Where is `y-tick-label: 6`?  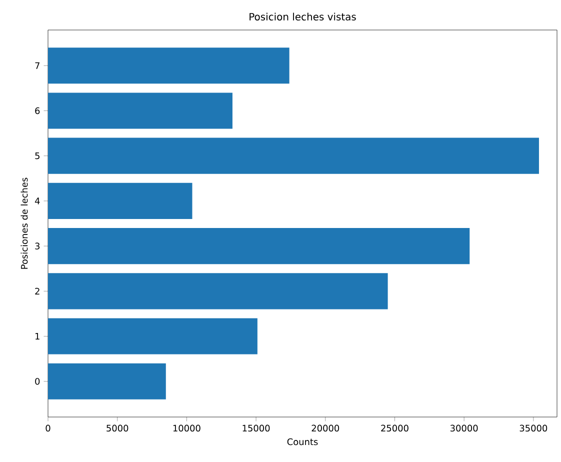 y-tick-label: 6 is located at coordinates (37, 110).